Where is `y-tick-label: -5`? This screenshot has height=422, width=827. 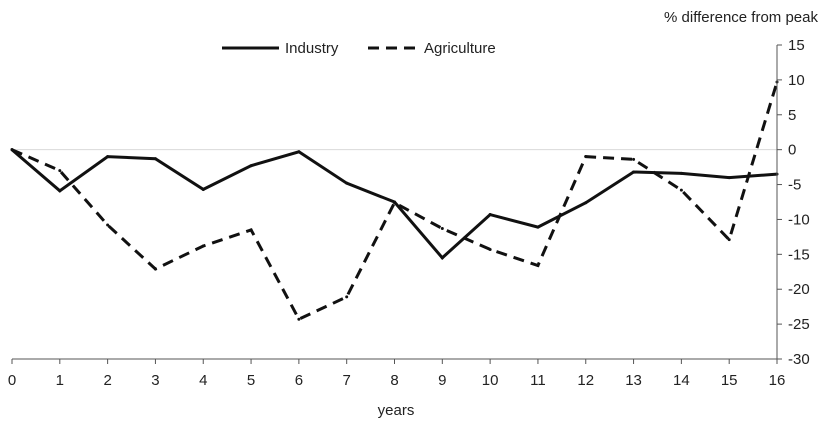 y-tick-label: -5 is located at coordinates (794, 185).